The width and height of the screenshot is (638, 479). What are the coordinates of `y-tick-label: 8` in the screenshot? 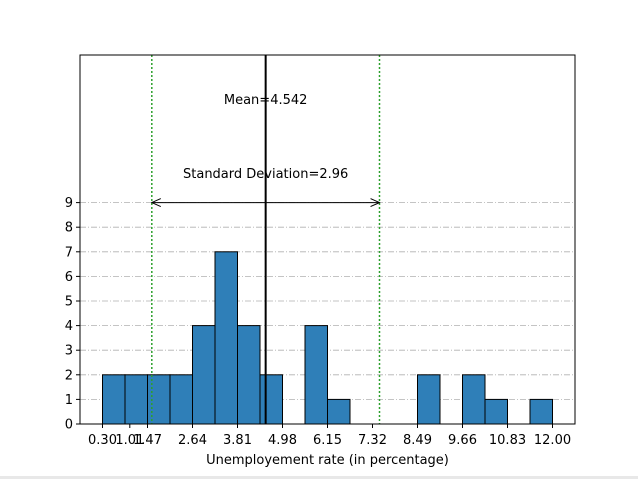 It's located at (69, 228).